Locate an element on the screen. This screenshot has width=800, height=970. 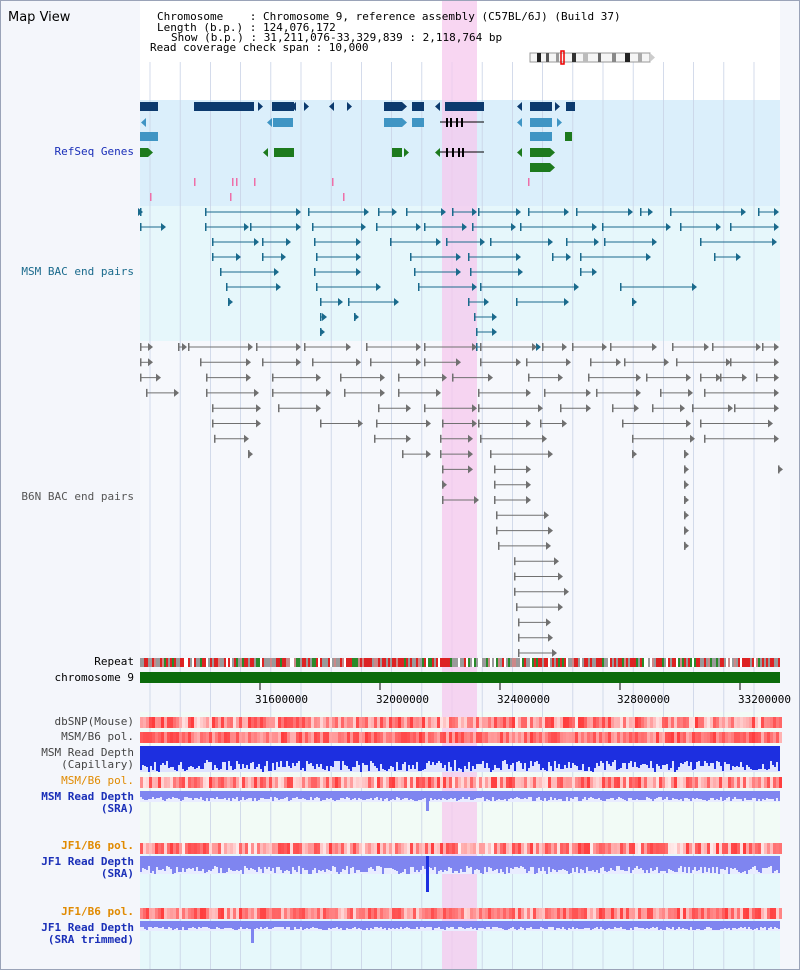
track-label-chromosome: chromosome 9 is located at coordinates (94, 677).